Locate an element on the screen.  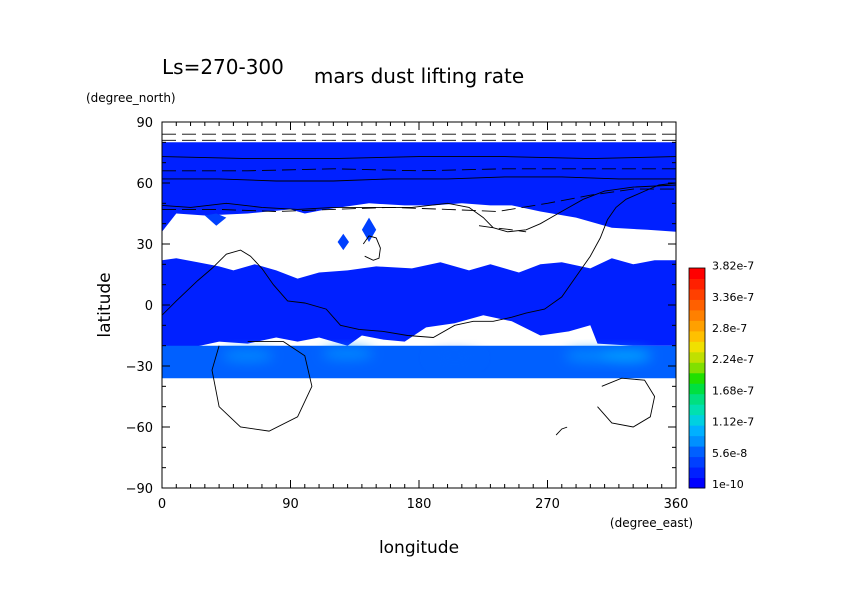
x-tick-label: 360 is located at coordinates (676, 504).